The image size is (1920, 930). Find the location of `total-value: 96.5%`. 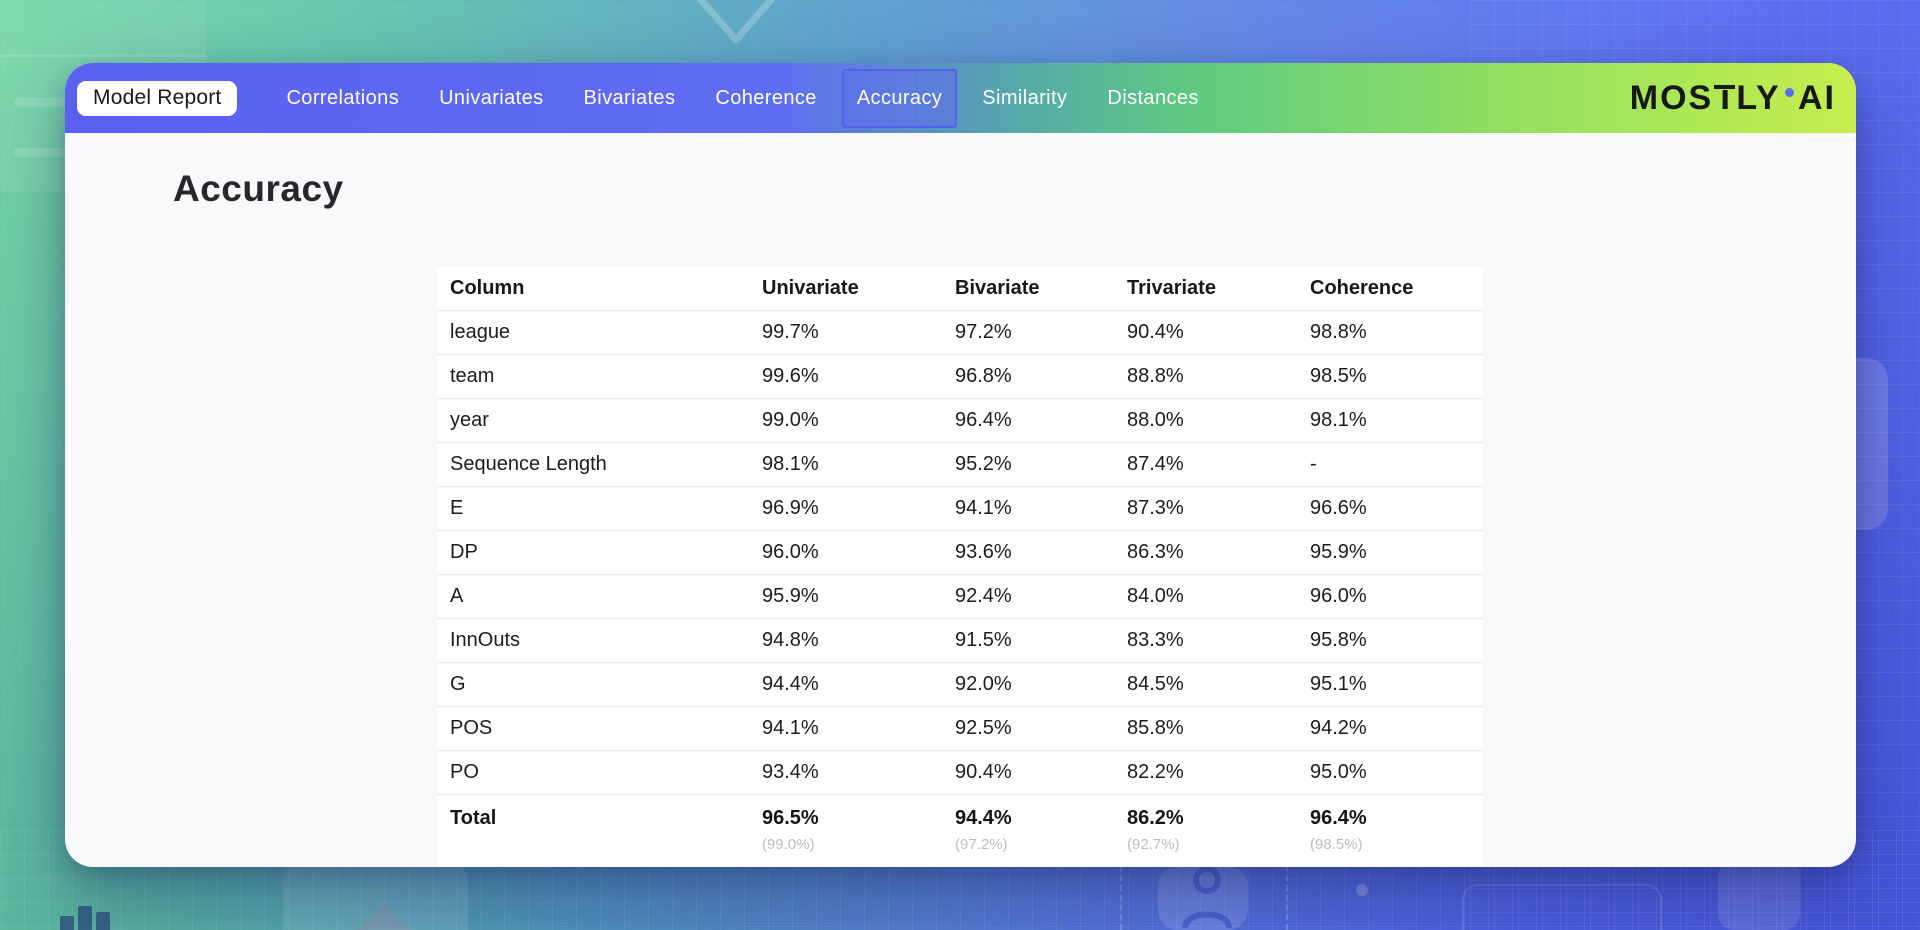

total-value: 96.5% is located at coordinates (790, 818).